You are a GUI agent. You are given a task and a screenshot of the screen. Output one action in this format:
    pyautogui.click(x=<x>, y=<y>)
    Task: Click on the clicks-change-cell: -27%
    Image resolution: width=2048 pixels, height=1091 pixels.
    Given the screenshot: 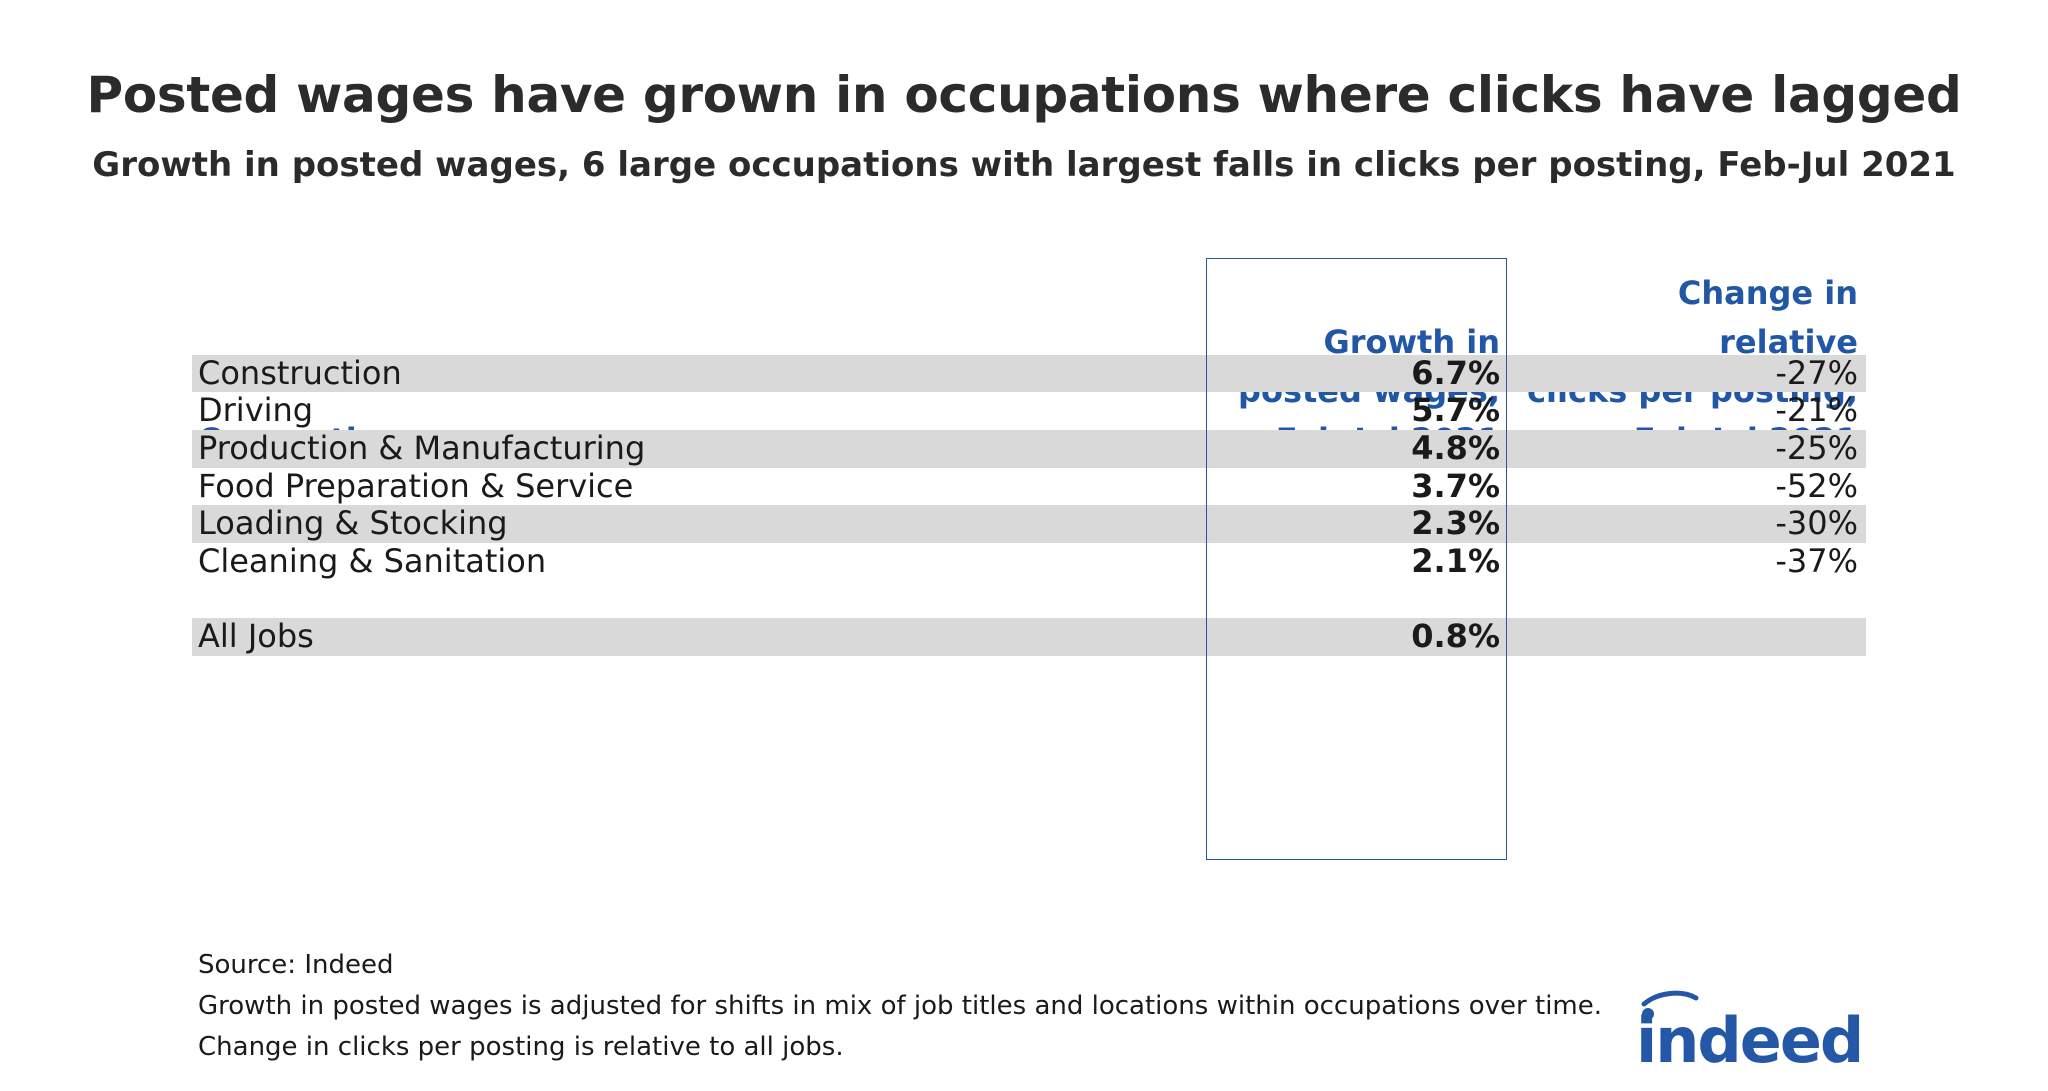 What is the action you would take?
    pyautogui.click(x=1816, y=372)
    